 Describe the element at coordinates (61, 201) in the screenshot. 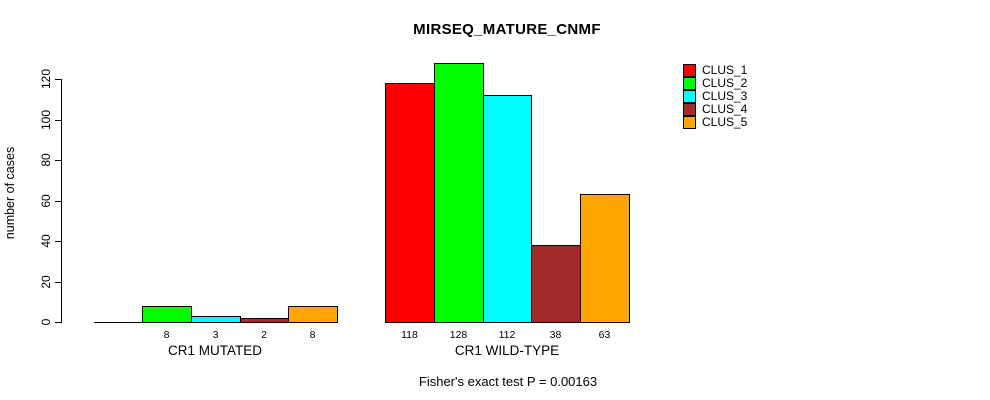

I see `y-axis-line` at that location.